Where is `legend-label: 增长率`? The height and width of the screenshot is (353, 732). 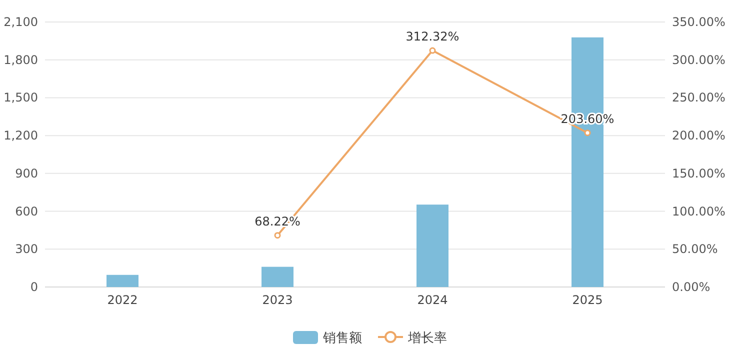 legend-label: 增长率 is located at coordinates (427, 338).